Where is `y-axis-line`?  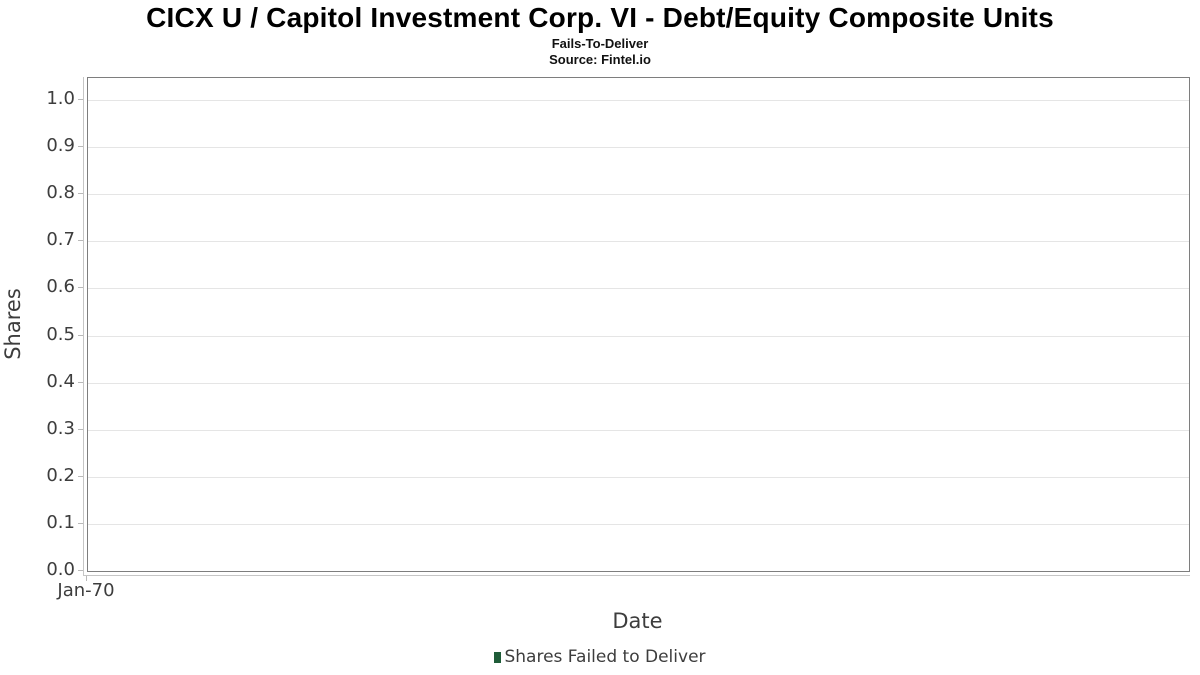 y-axis-line is located at coordinates (83, 326).